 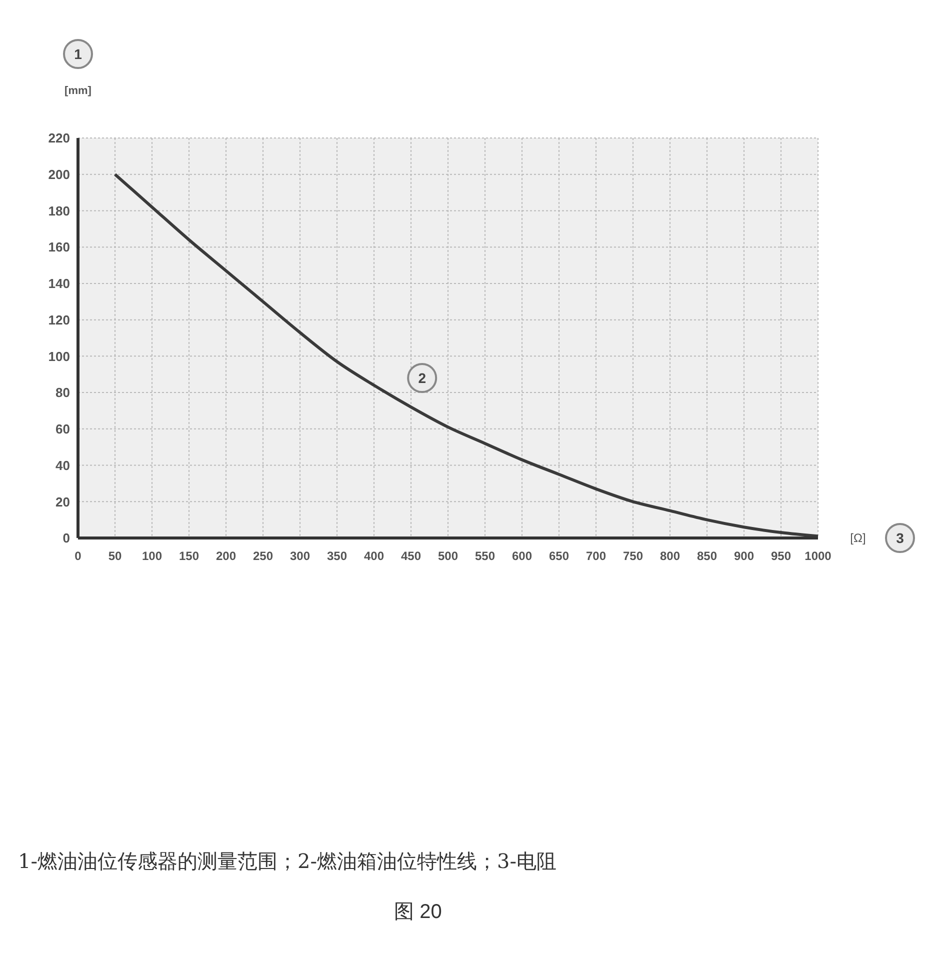 I want to click on x-tick-label: 650, so click(x=559, y=556).